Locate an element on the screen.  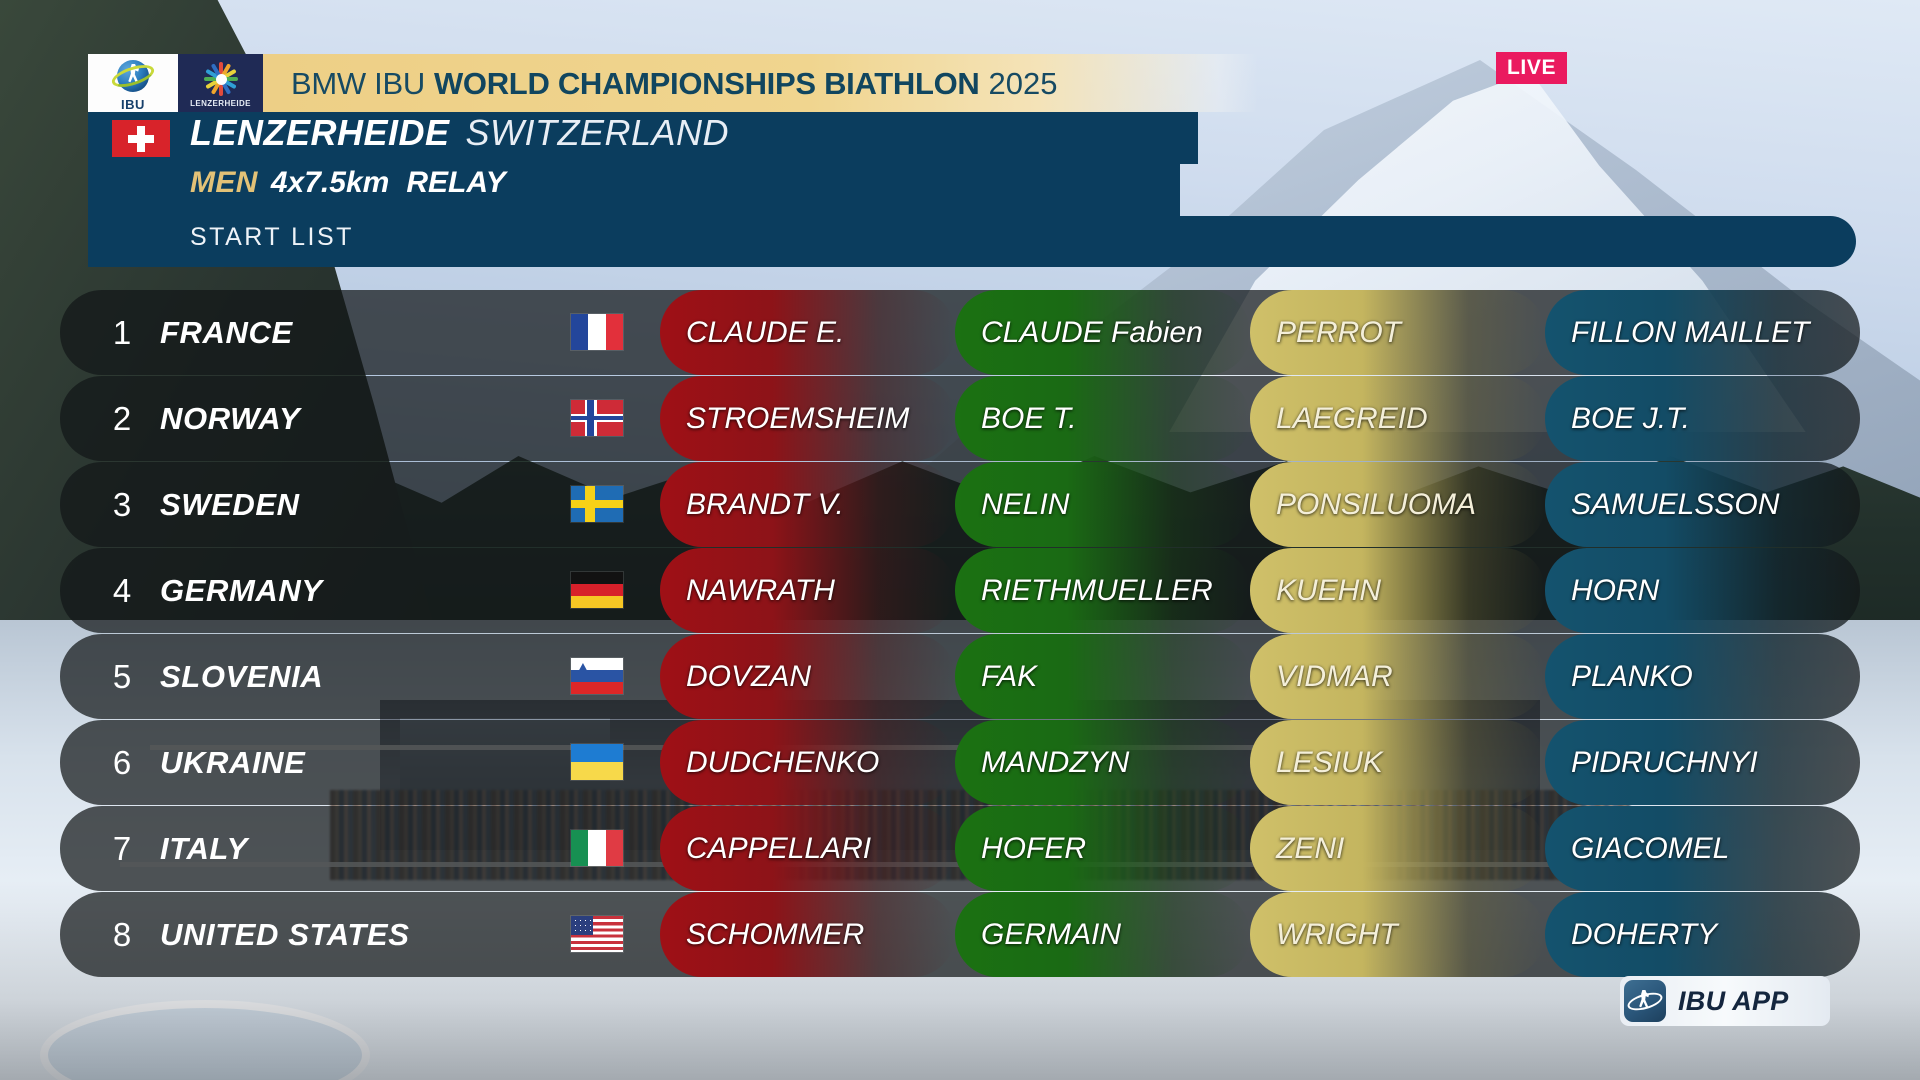
team-bib-number: 4 is located at coordinates (122, 590).